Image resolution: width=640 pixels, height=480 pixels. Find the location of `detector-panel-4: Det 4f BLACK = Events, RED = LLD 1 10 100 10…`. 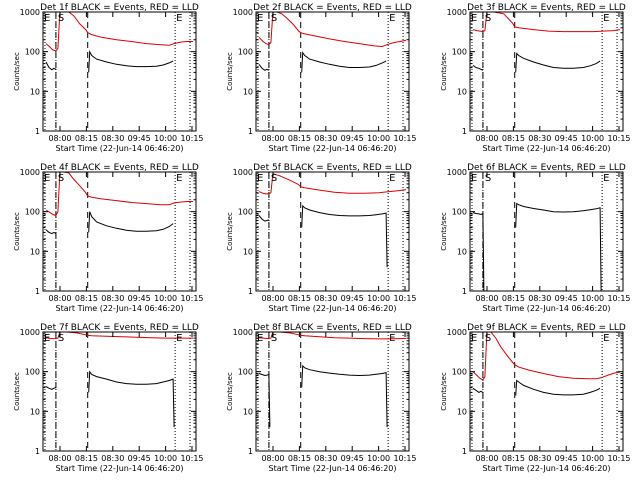

detector-panel-4: Det 4f BLACK = Events, RED = LLD 1 10 100 10… is located at coordinates (108, 238).